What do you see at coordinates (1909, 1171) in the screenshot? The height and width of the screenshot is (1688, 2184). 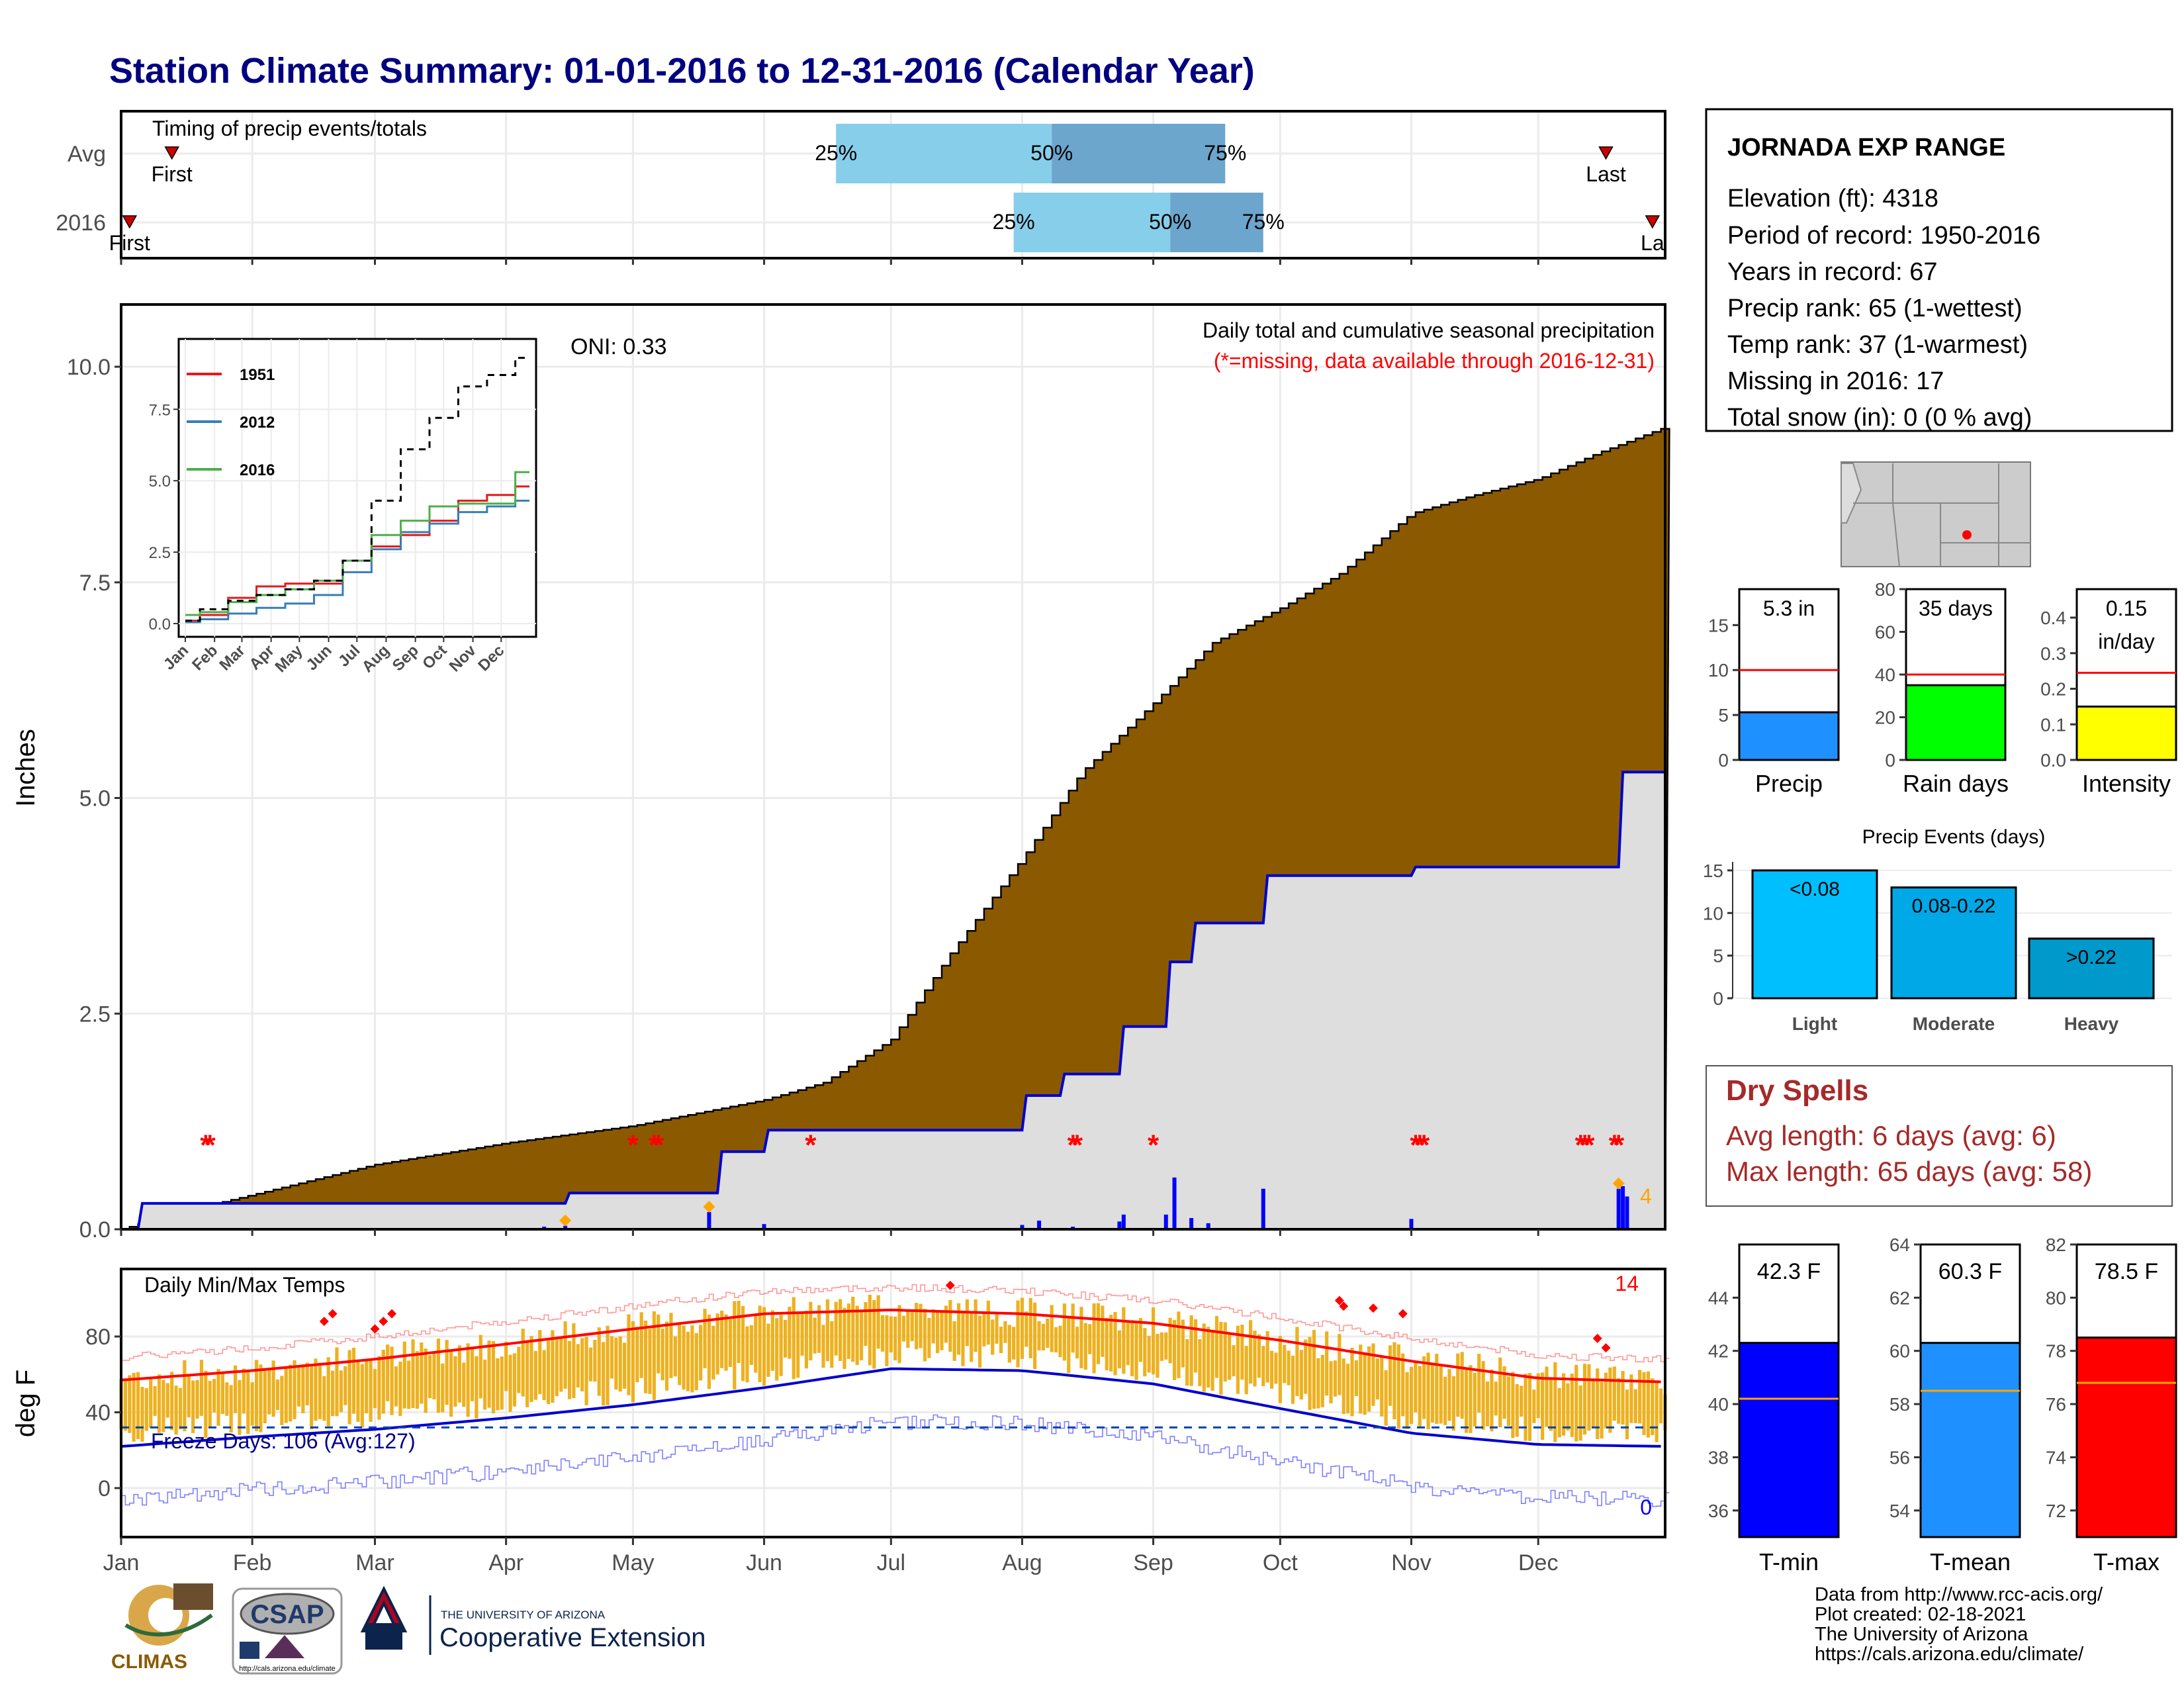 I see `dry-spells-max: Max length: 65 days (avg: 58)` at bounding box center [1909, 1171].